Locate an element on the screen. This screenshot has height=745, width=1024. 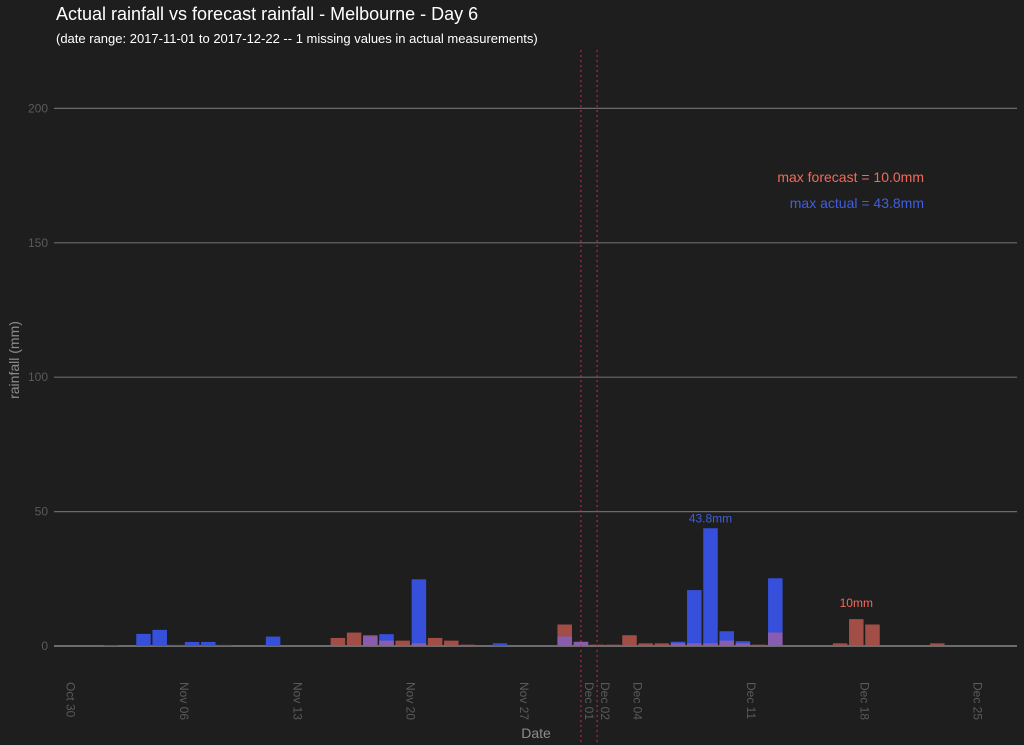
forecast-peak-label: 10mm is located at coordinates (856, 603).